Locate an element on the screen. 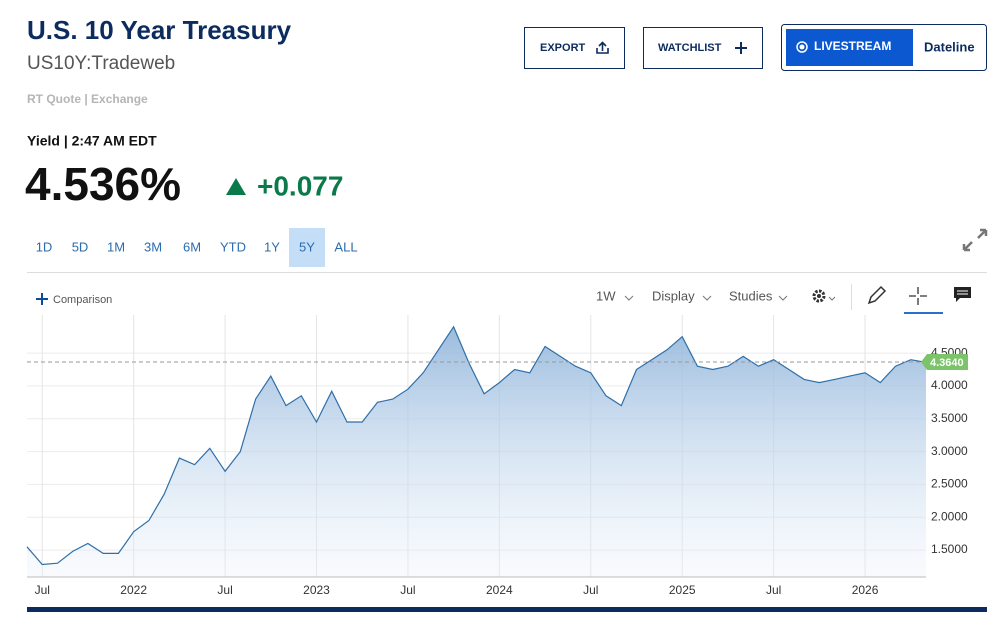 This screenshot has width=991, height=619. watchlist-button: WATCHLIST is located at coordinates (703, 48).